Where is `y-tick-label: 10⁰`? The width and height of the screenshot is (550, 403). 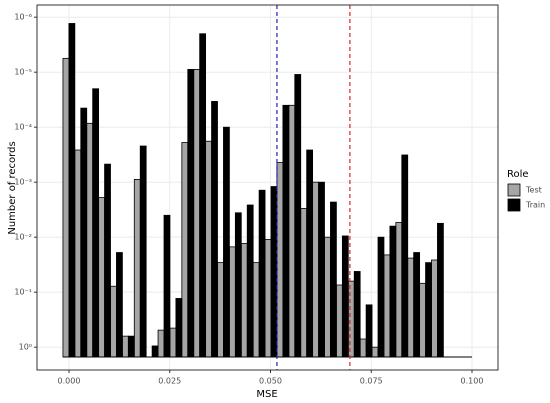
y-tick-label: 10⁰ is located at coordinates (25, 347).